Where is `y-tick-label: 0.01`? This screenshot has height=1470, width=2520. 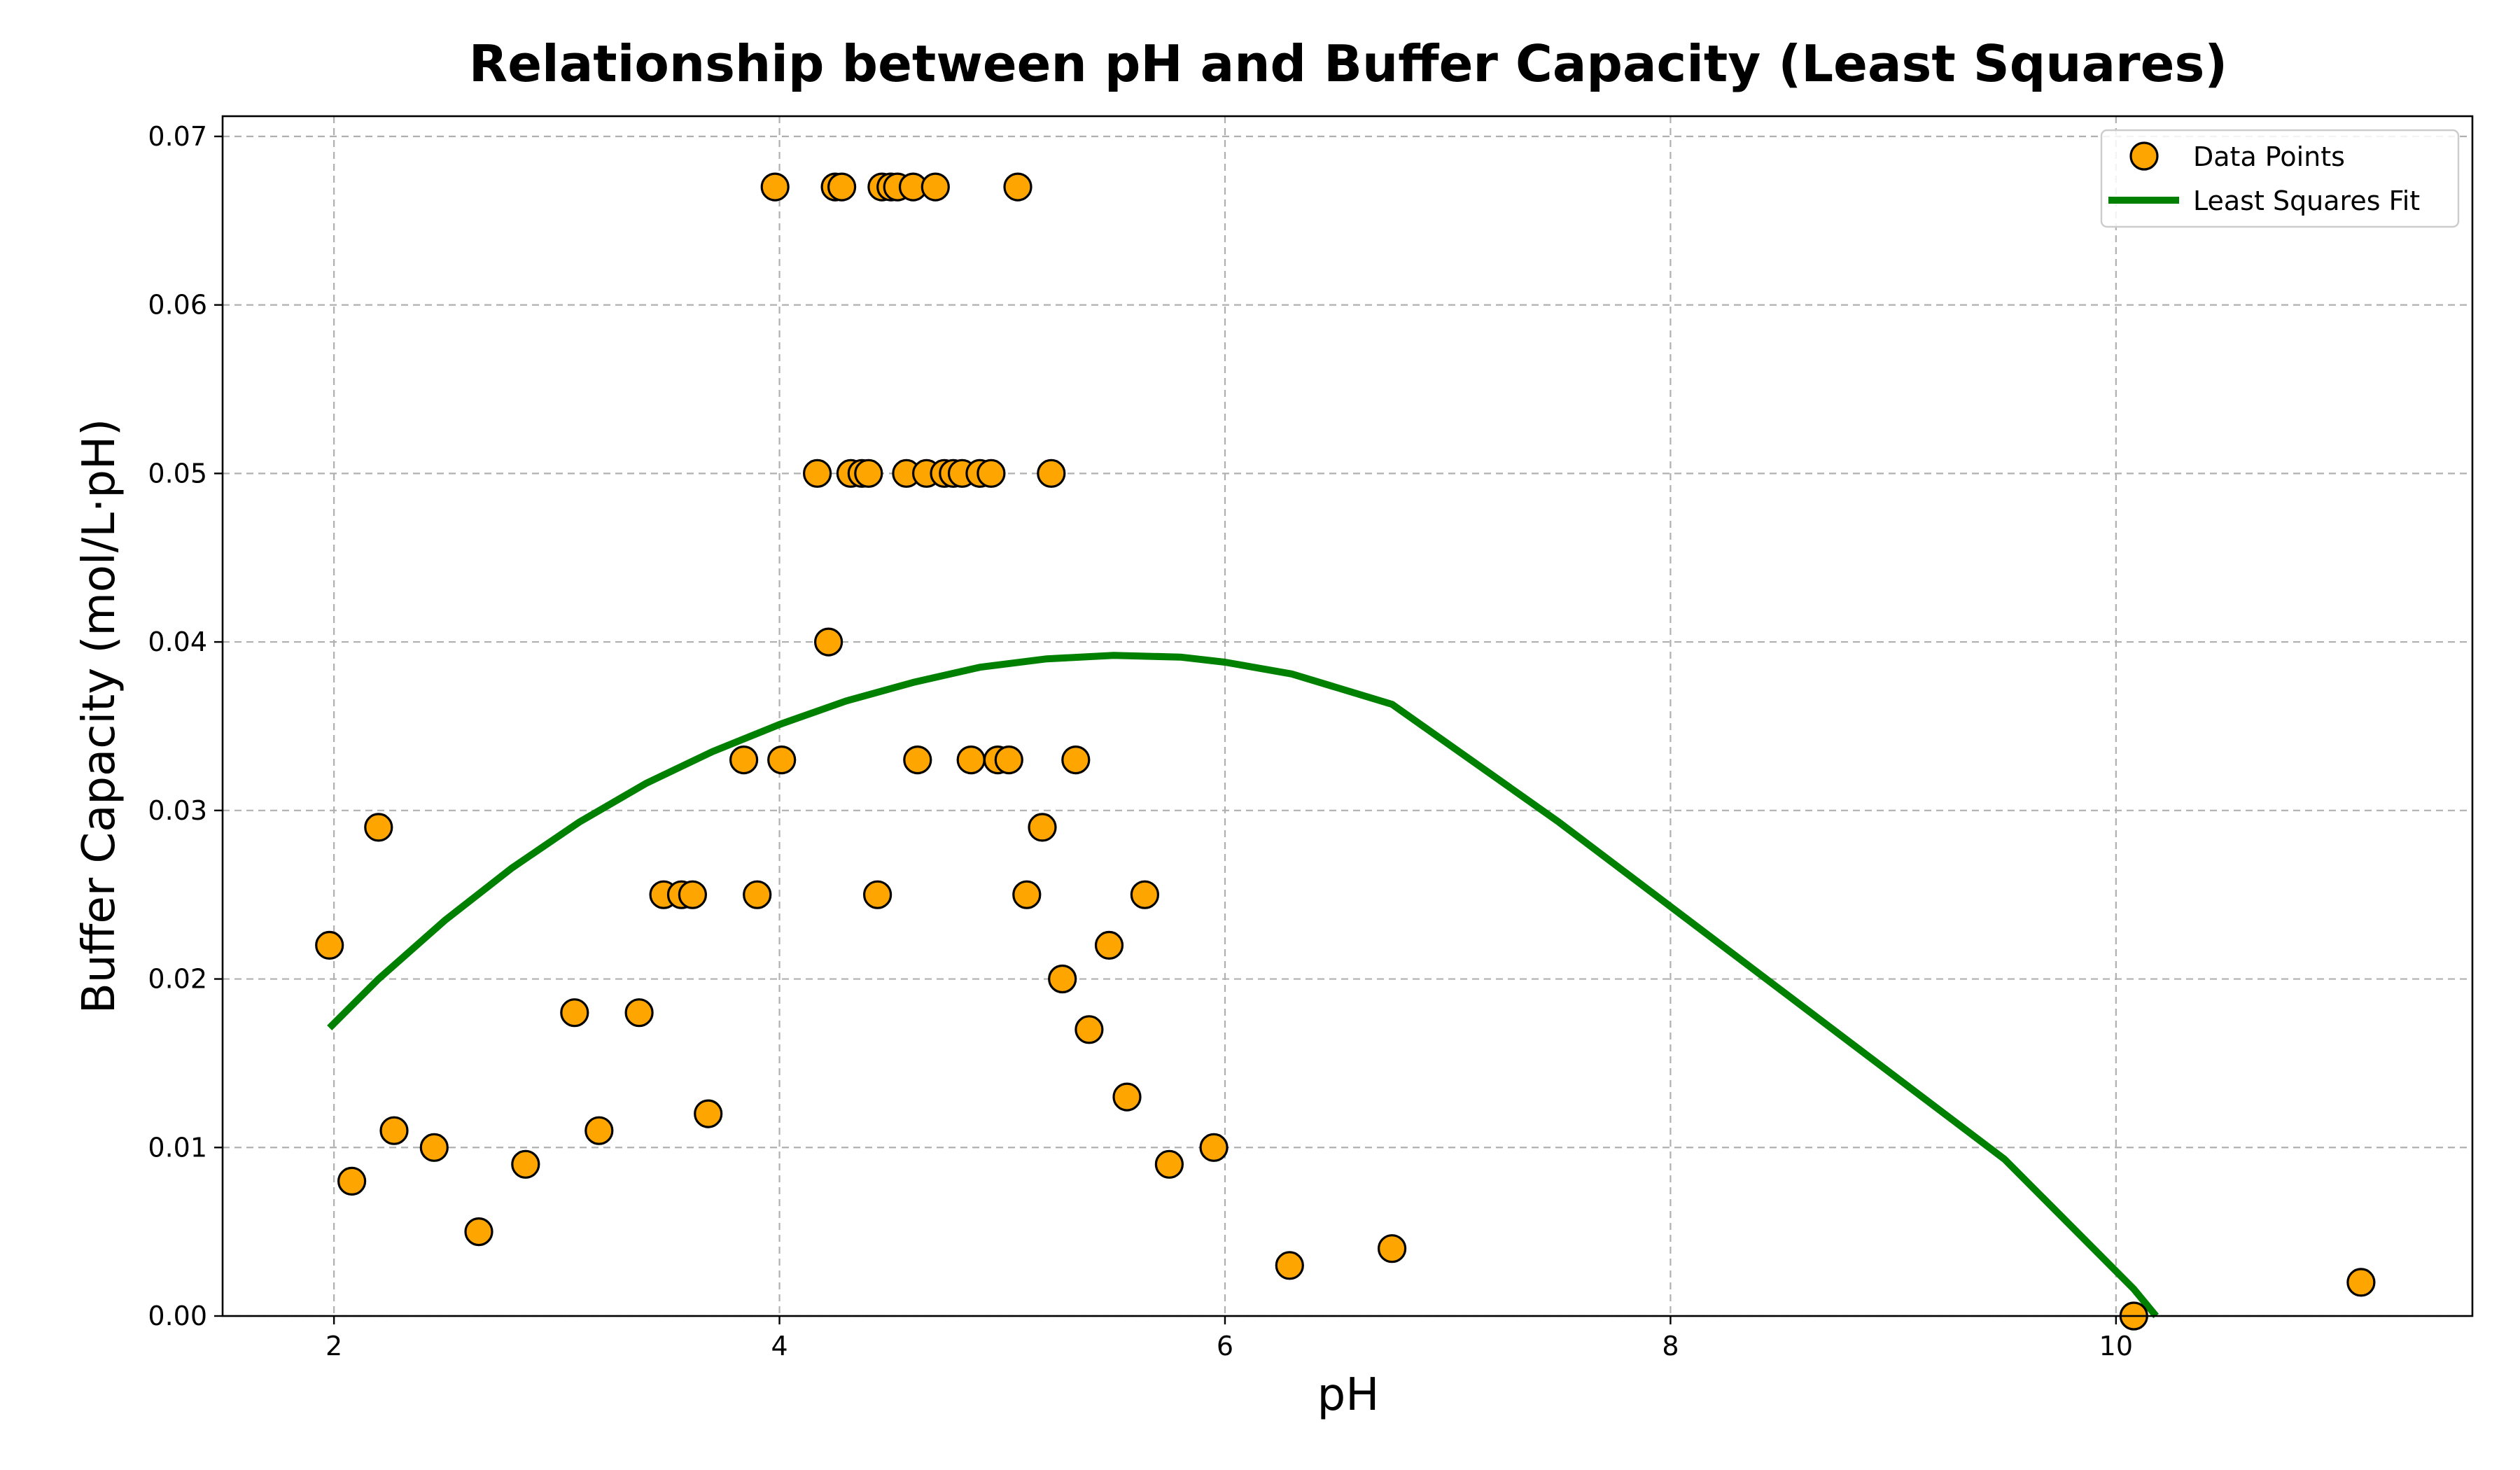 y-tick-label: 0.01 is located at coordinates (177, 1147).